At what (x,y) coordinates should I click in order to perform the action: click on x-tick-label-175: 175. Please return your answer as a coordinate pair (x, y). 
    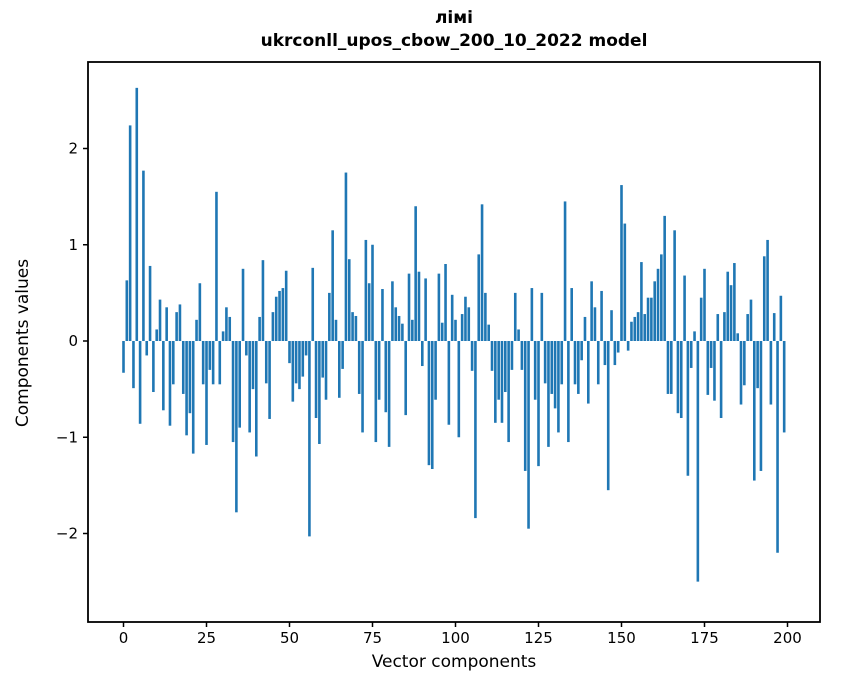
    Looking at the image, I should click on (704, 638).